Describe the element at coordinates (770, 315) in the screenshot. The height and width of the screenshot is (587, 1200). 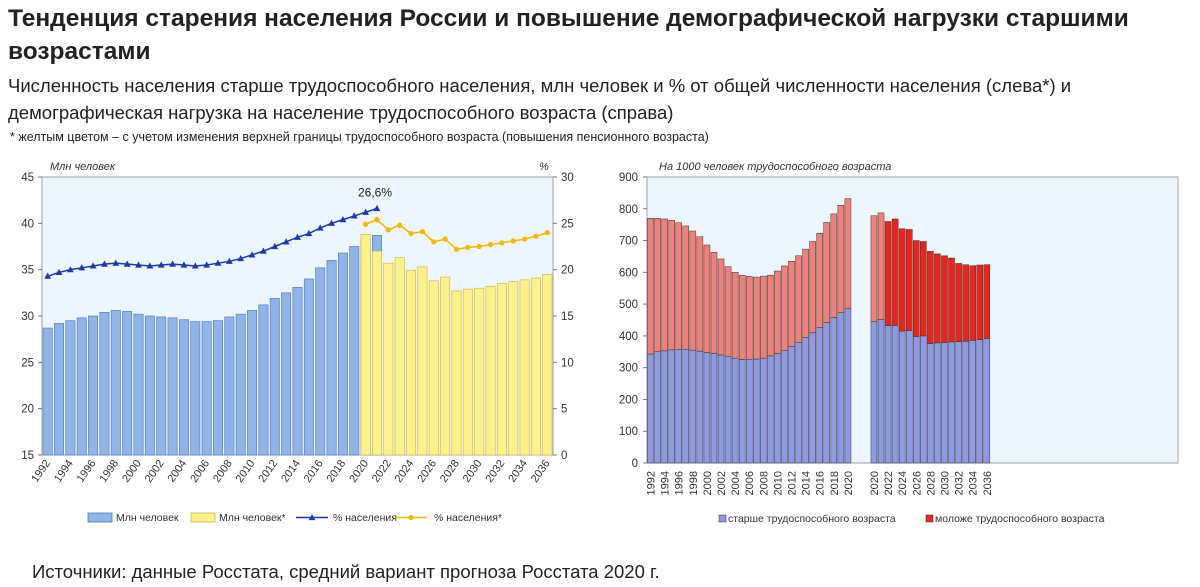
I see `bar-younger-h2009` at that location.